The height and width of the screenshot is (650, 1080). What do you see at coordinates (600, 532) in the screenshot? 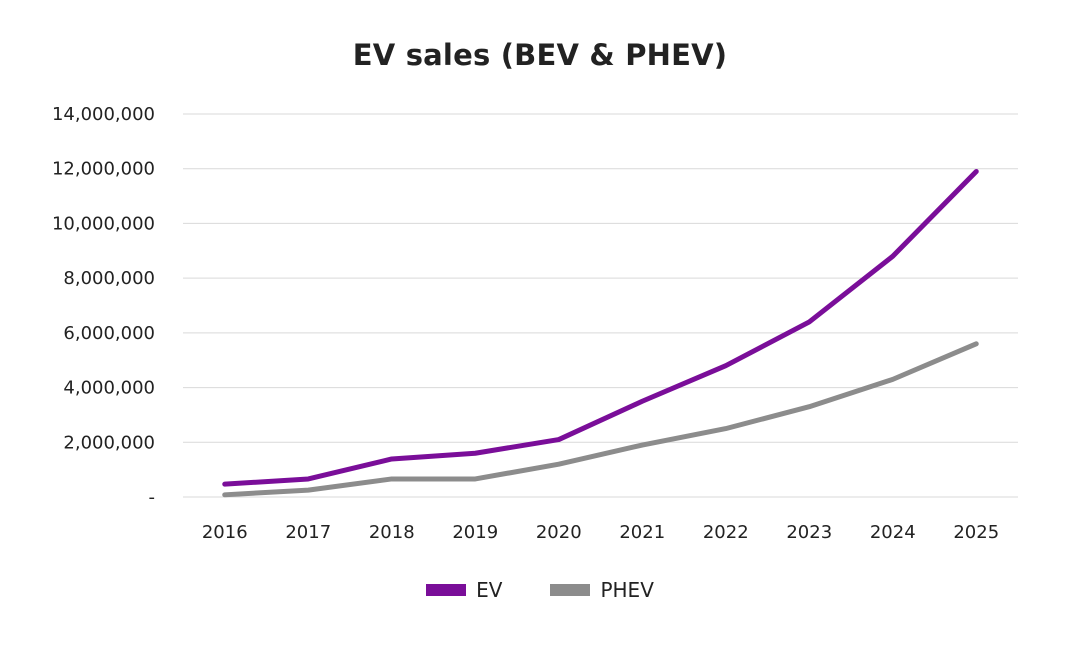
I see `x-axis-ticks: 2016 2017 2018 2019 2020 2021 2022 2023 2024 2025` at bounding box center [600, 532].